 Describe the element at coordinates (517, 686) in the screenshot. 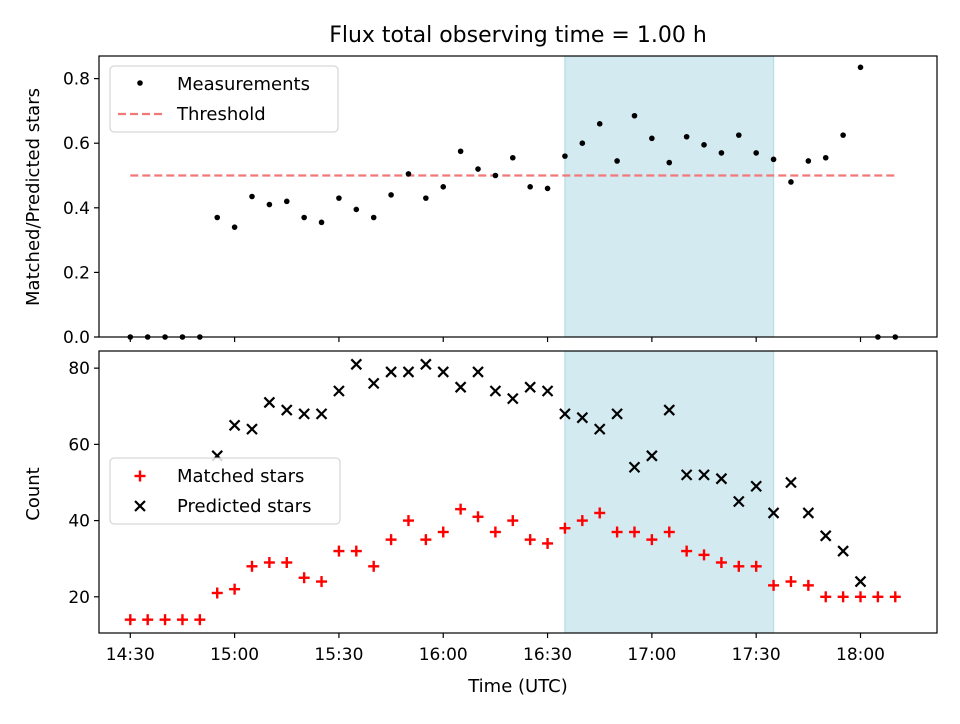

I see `x-axis-label: Time (UTC)` at that location.